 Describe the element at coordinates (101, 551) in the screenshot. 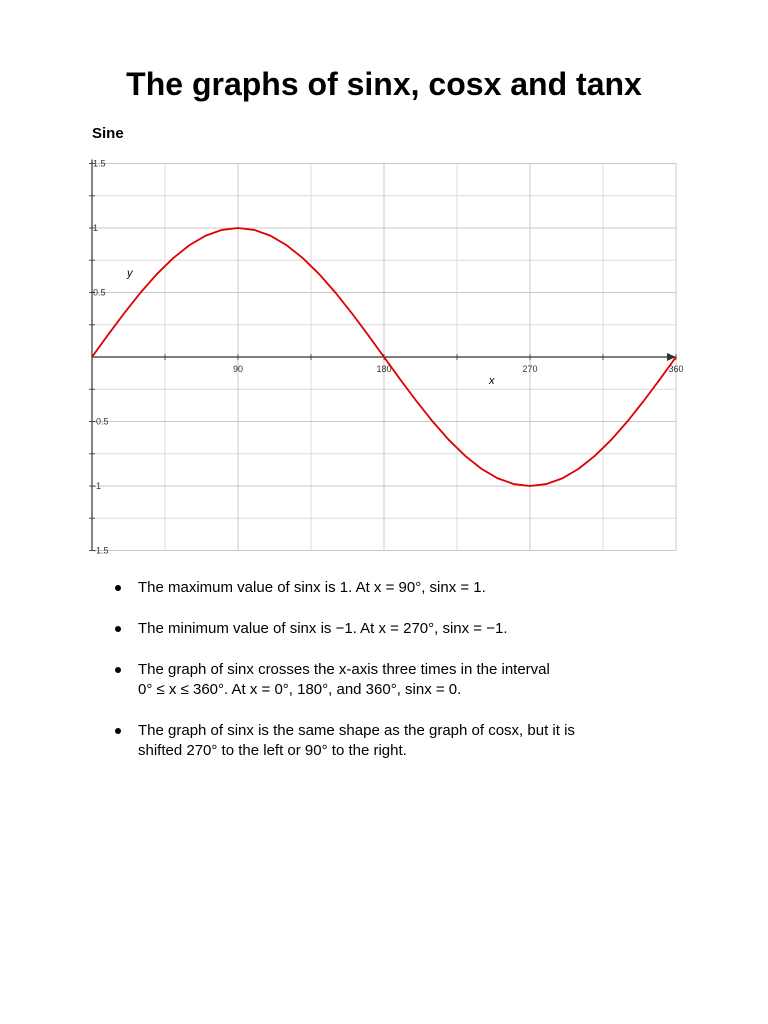

I see `y-tick-label: -1.5` at that location.